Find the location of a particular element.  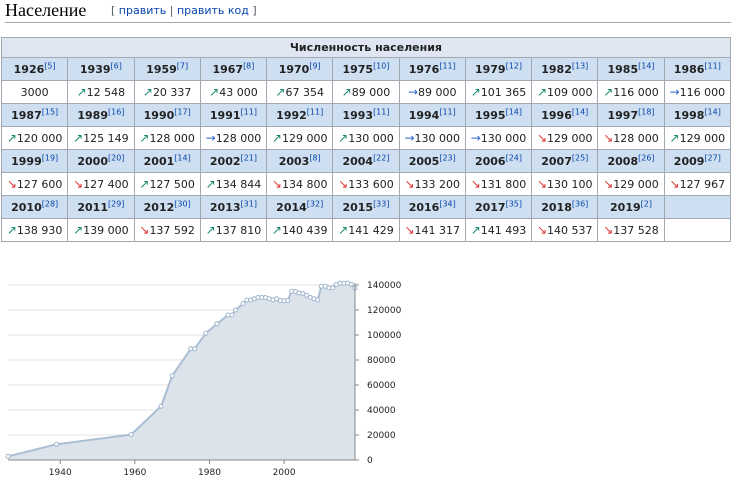

year-cell: 2018[36] is located at coordinates (565, 207).